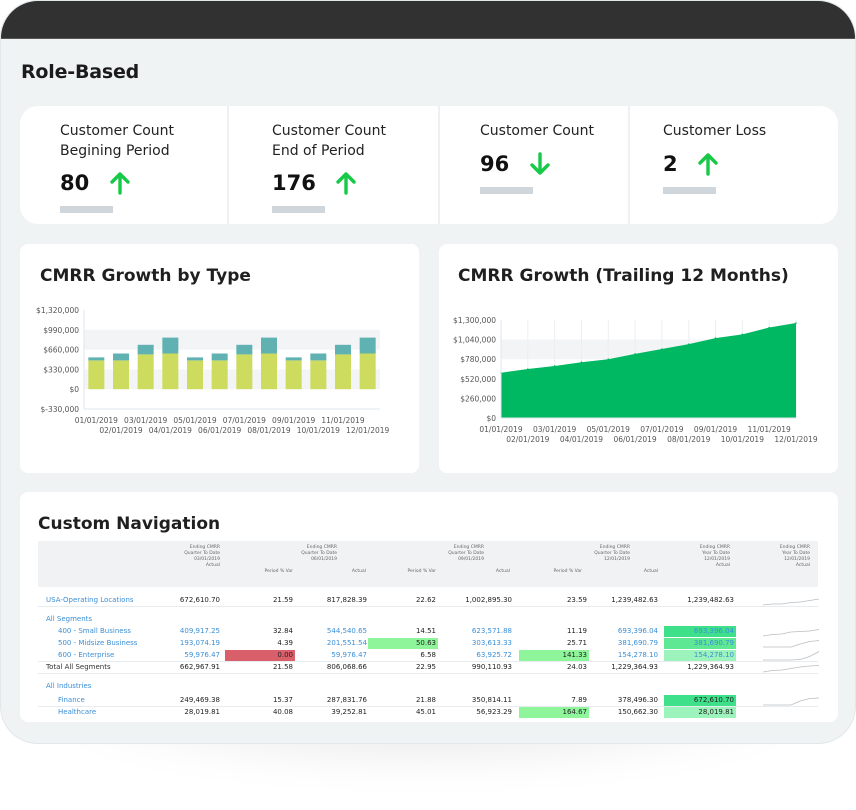 The width and height of the screenshot is (856, 810). Describe the element at coordinates (232, 339) in the screenshot. I see `grid-band` at that location.